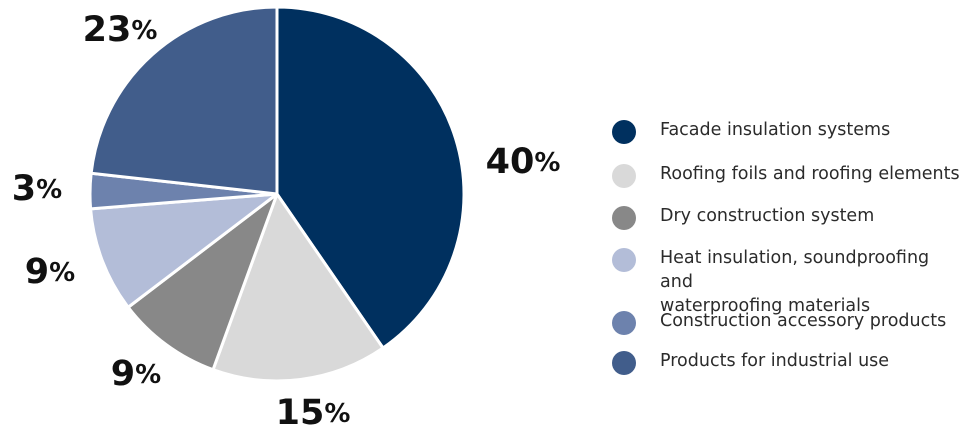  What do you see at coordinates (795, 270) in the screenshot?
I see `legend-label-line: Heat insulation, soundproofing and` at bounding box center [795, 270].